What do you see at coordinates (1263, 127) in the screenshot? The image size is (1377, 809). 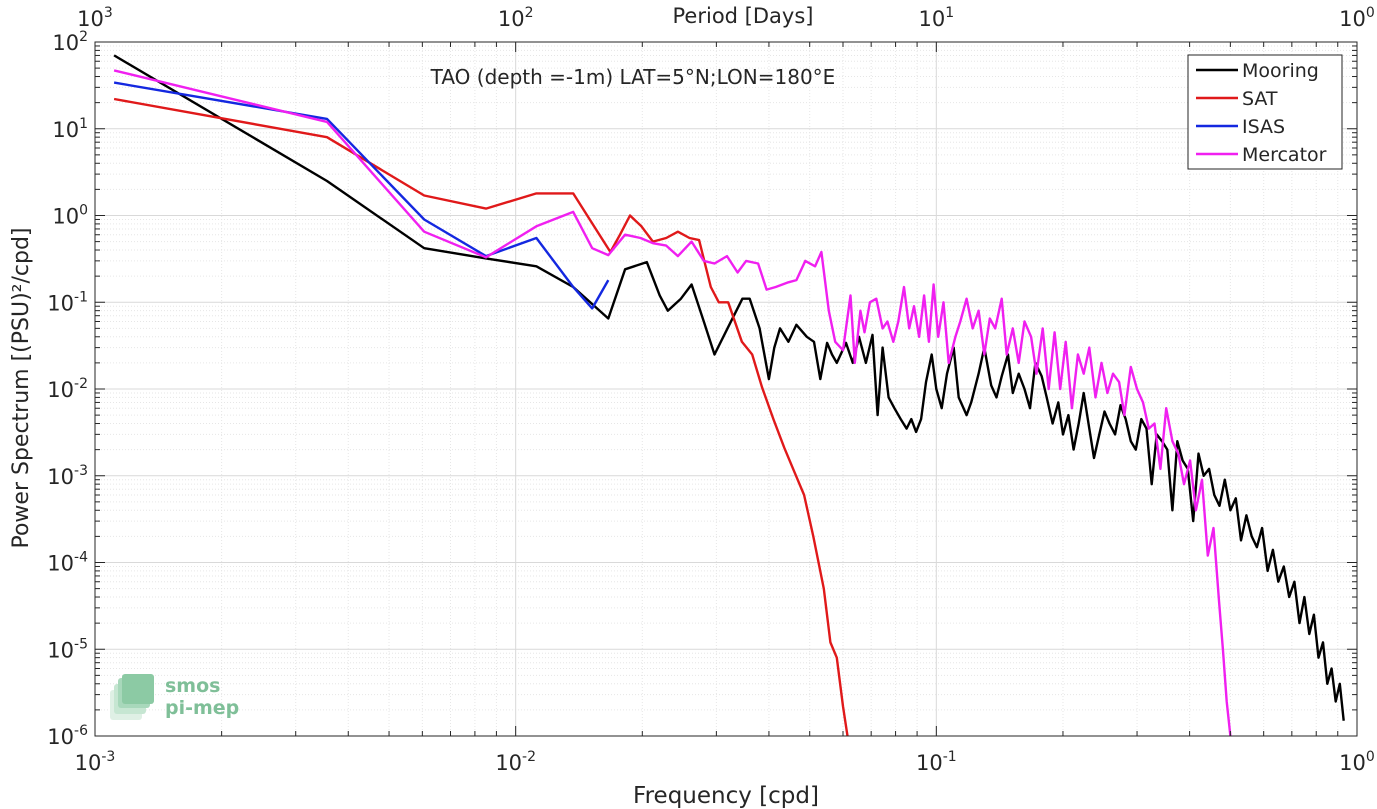 I see `legend-label-isas: ISAS` at bounding box center [1263, 127].